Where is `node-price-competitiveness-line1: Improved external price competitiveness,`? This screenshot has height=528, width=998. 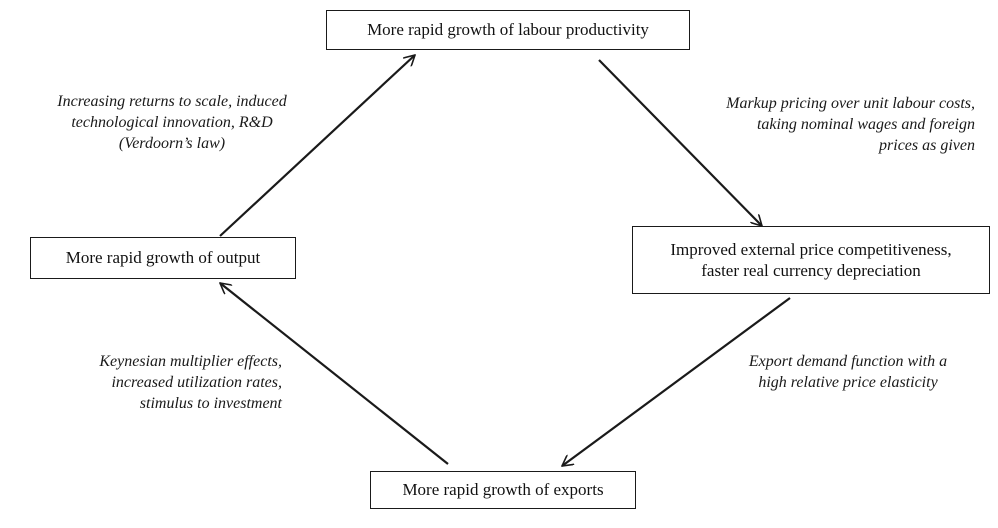 node-price-competitiveness-line1: Improved external price competitiveness, is located at coordinates (811, 249).